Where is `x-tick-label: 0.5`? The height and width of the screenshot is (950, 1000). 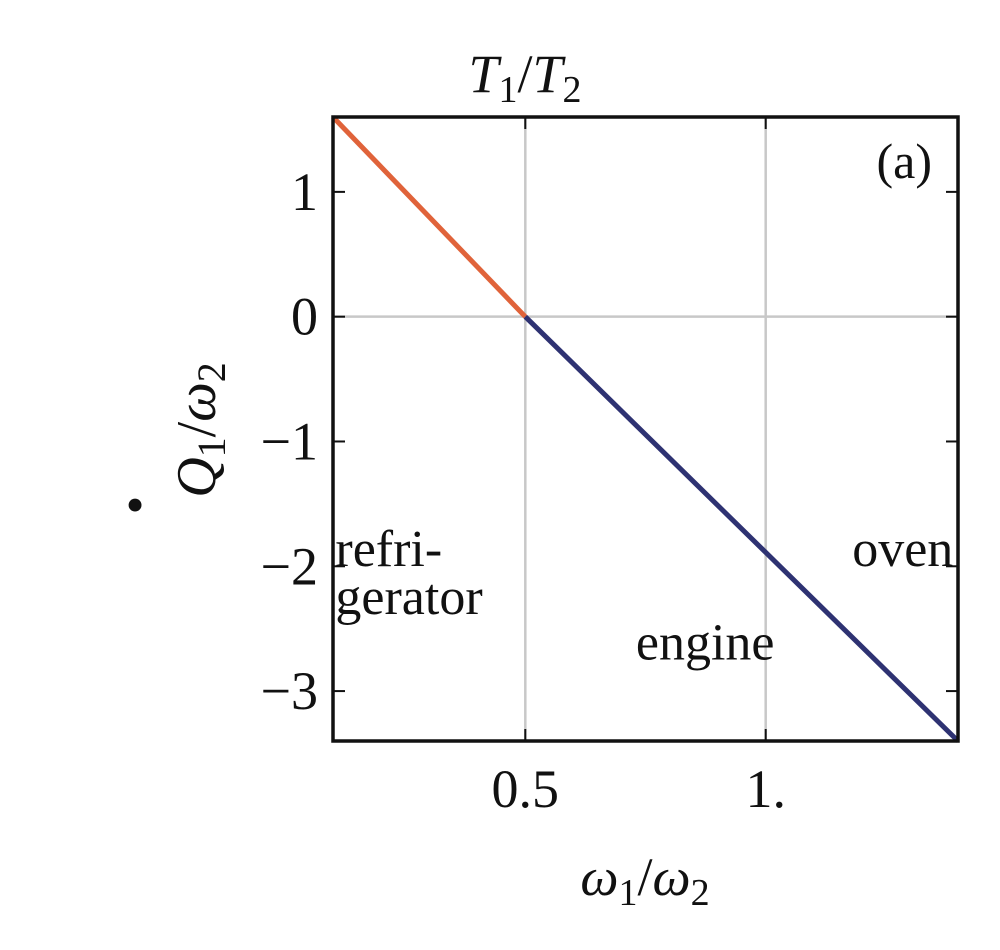
x-tick-label: 0.5 is located at coordinates (526, 789).